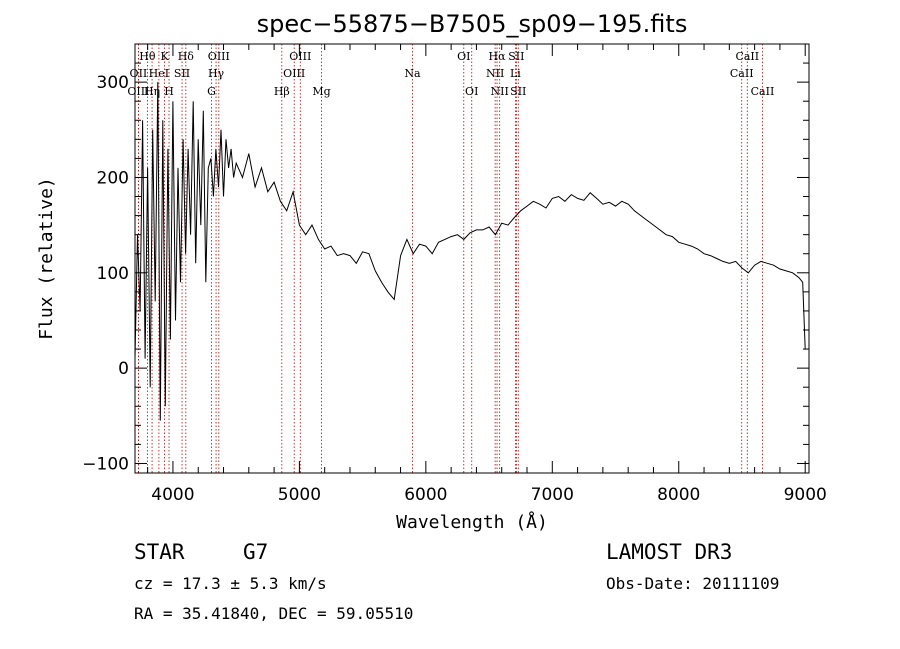  What do you see at coordinates (805, 495) in the screenshot?
I see `x-tick-label: 9000` at bounding box center [805, 495].